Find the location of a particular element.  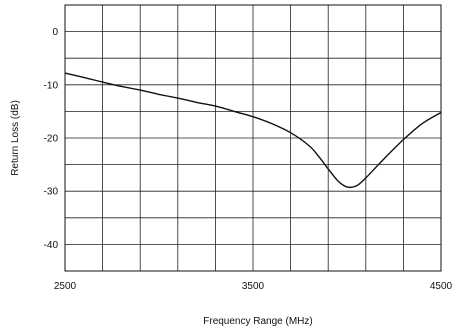

y-tick-label: -30 is located at coordinates (51, 192).